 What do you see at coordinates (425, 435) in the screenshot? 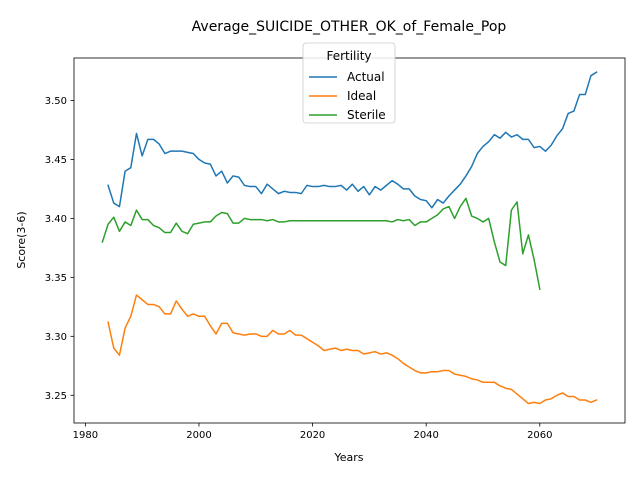
I see `x-tick-label: 2040` at bounding box center [425, 435].